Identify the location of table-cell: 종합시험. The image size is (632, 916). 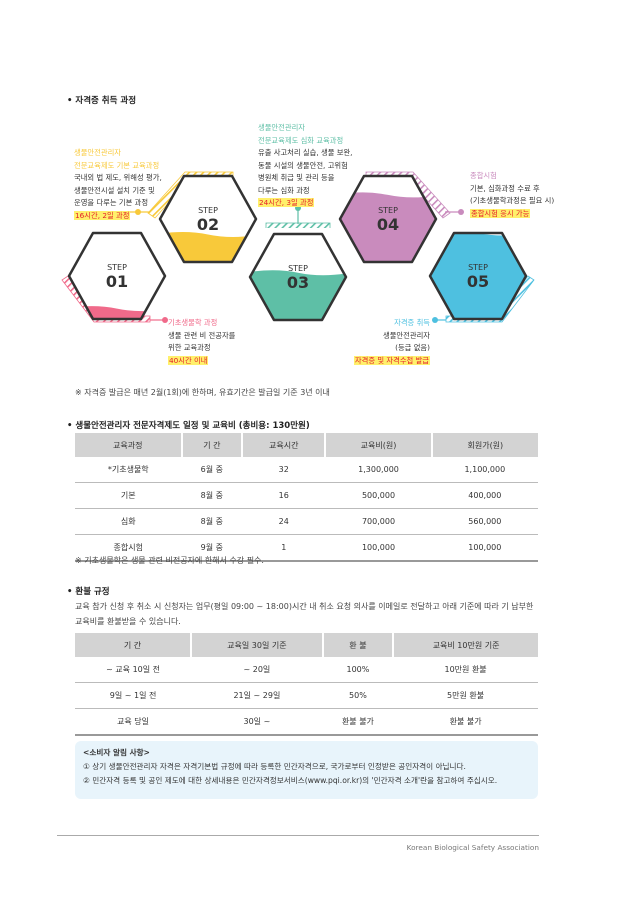
(128, 548).